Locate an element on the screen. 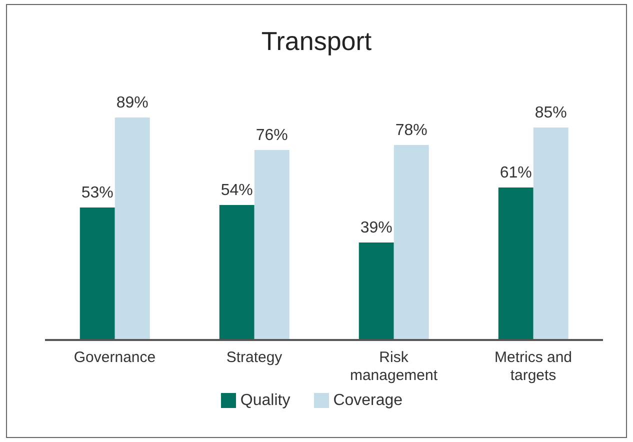  data-label: 76% is located at coordinates (272, 135).